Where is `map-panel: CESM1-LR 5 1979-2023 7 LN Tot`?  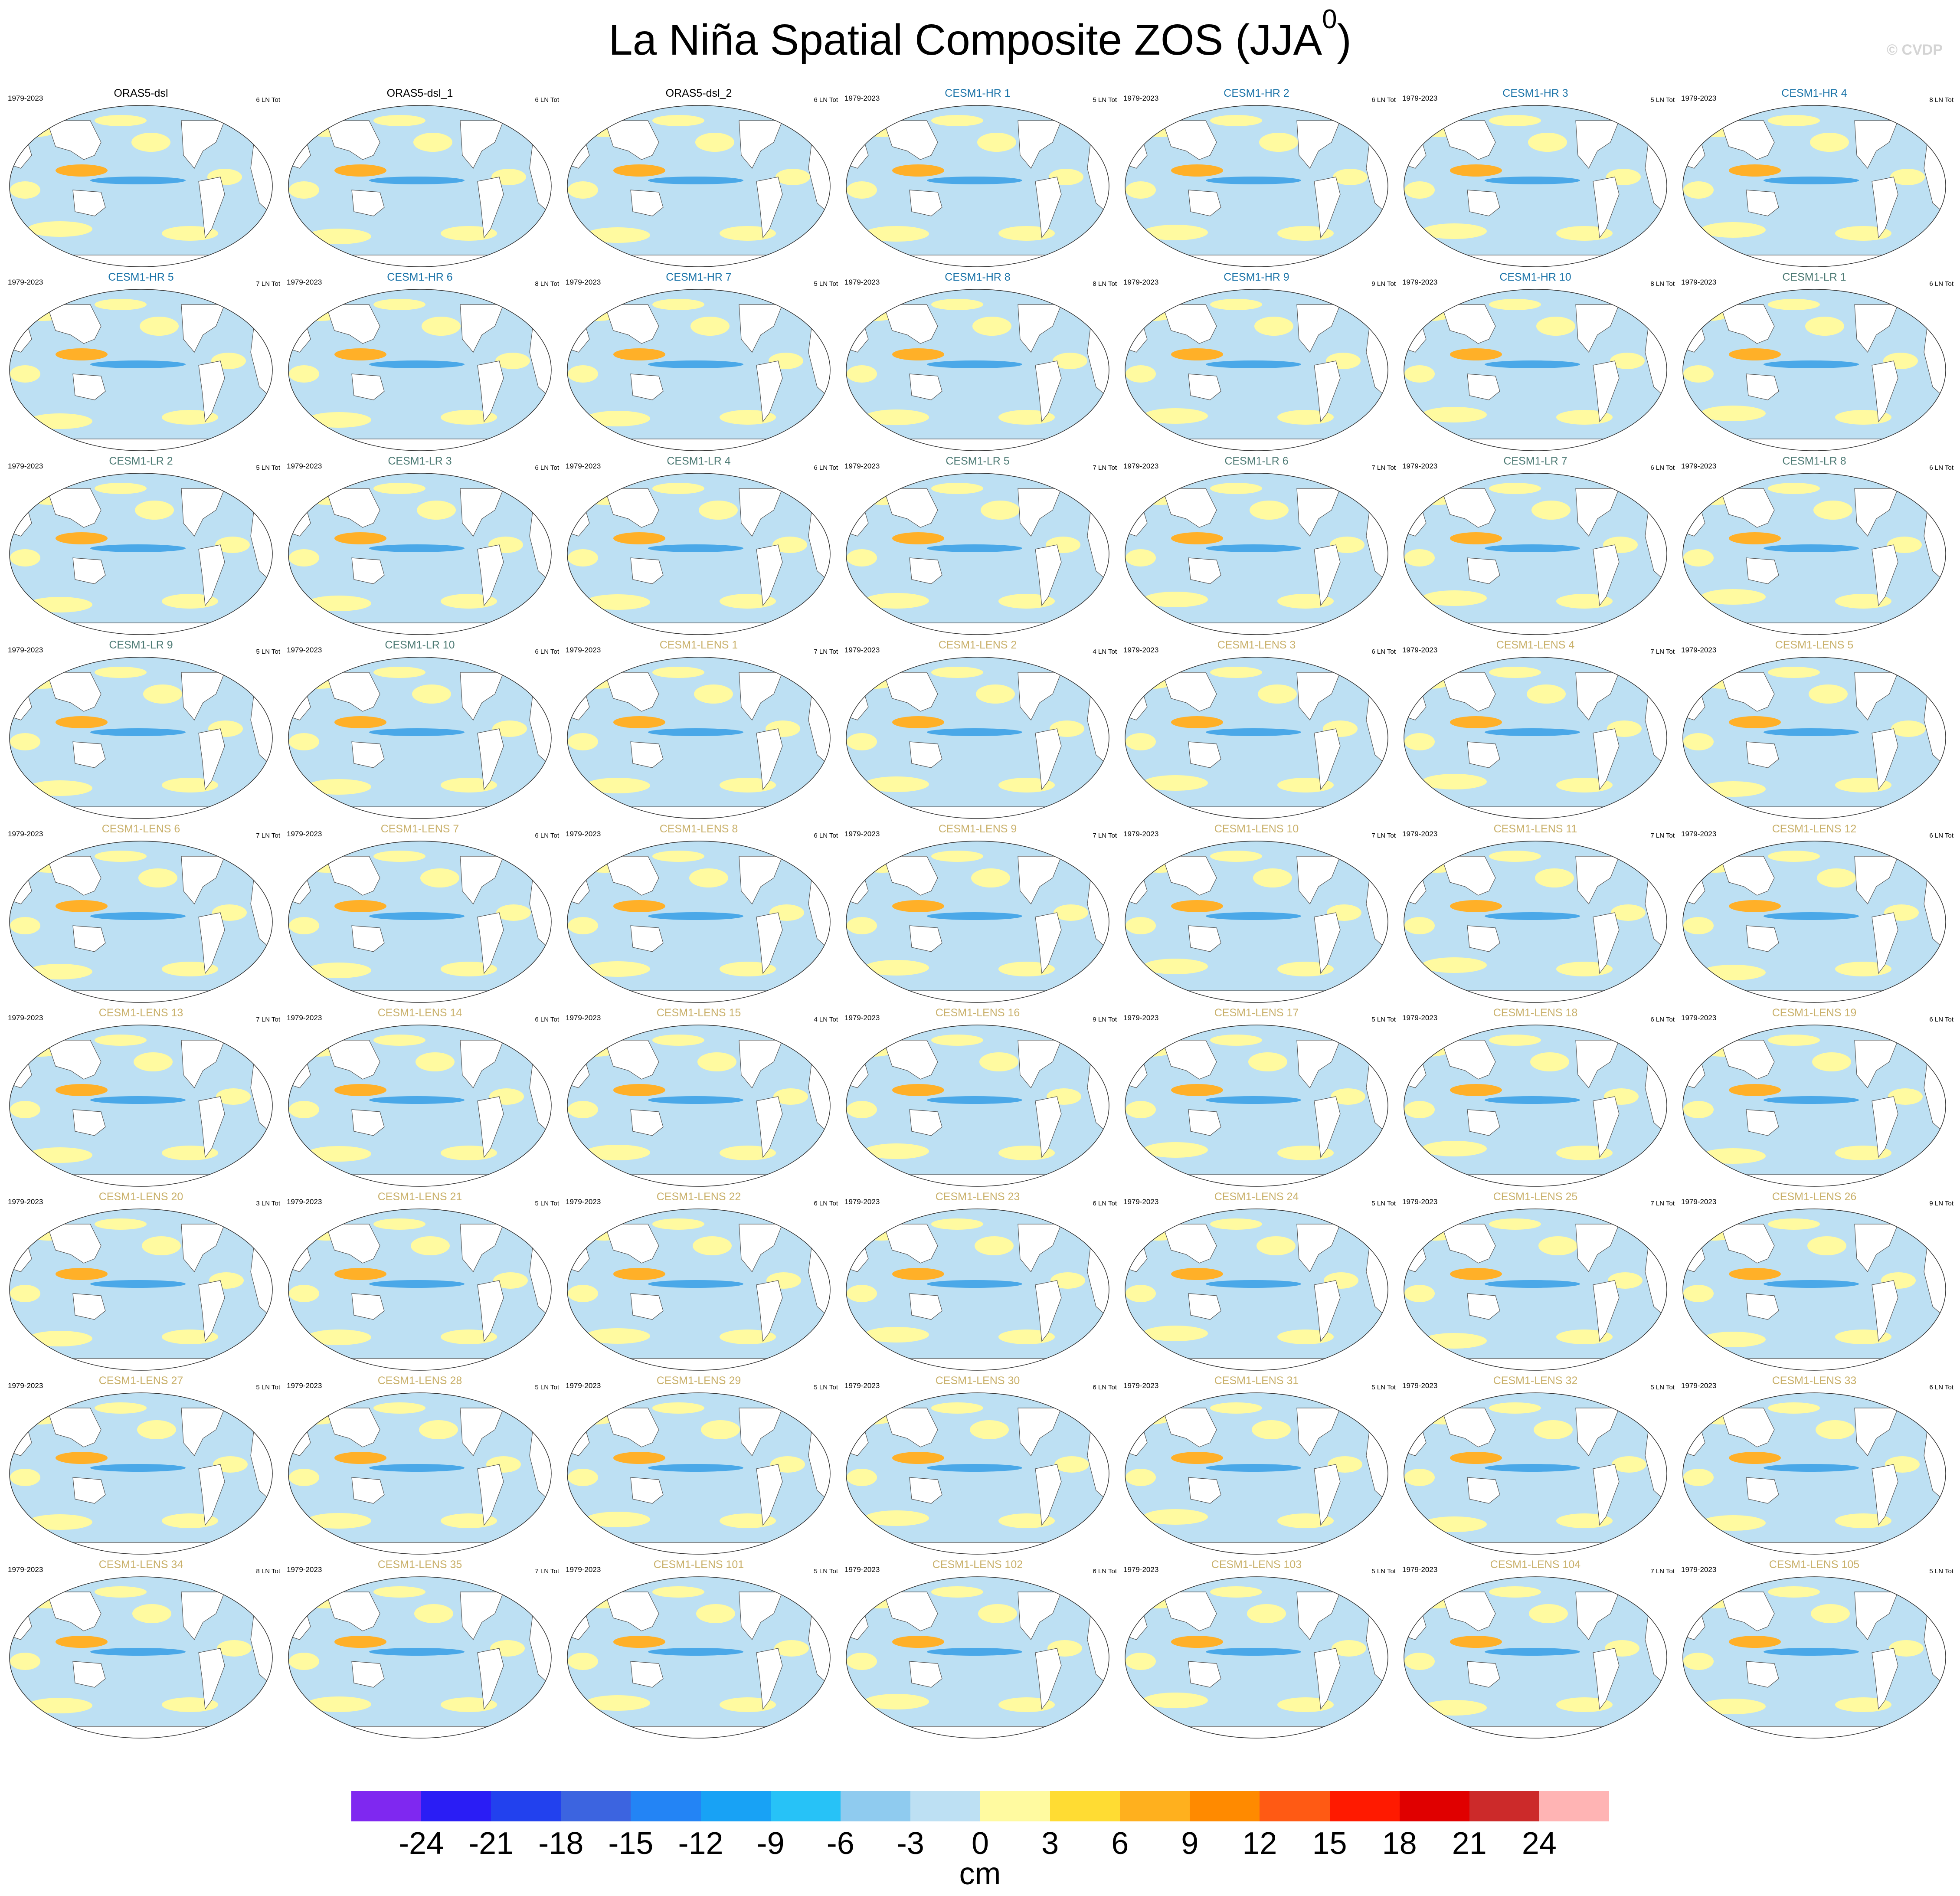 map-panel: CESM1-LR 5 1979-2023 7 LN Tot is located at coordinates (978, 547).